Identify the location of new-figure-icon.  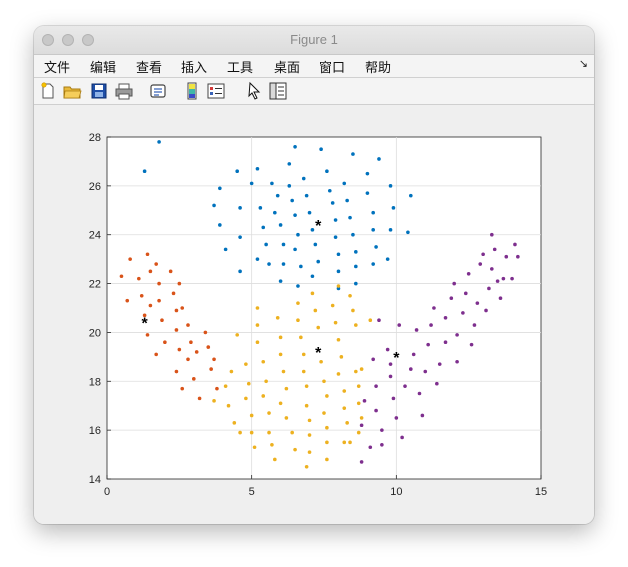
(48, 91).